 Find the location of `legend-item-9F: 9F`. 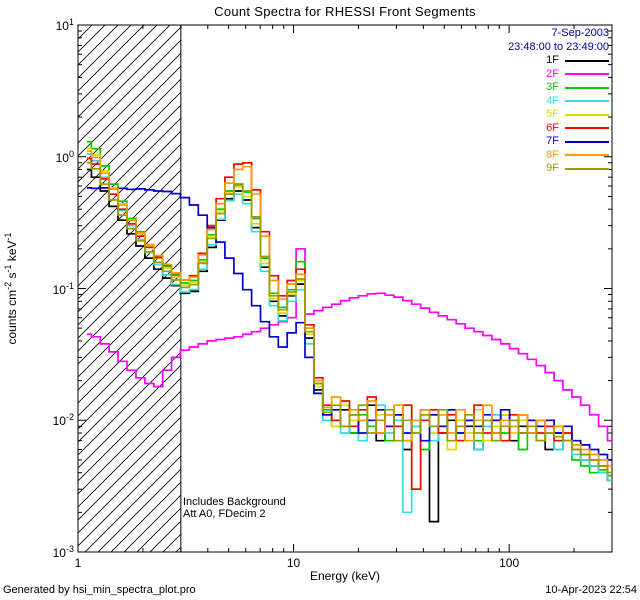

legend-item-9F: 9F is located at coordinates (558, 169).